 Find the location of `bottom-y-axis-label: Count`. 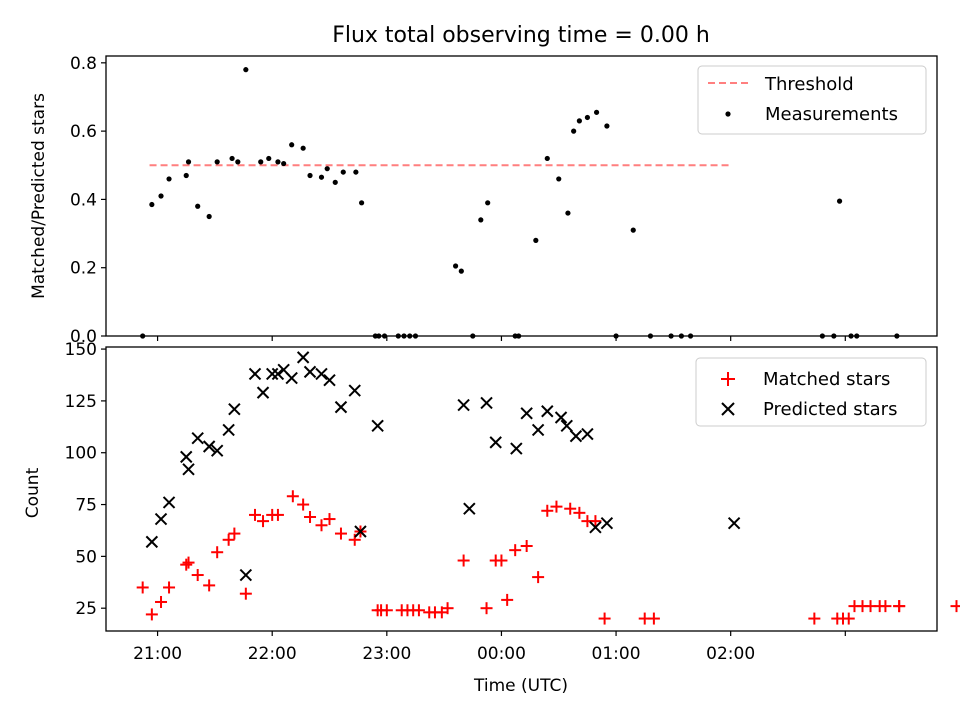

bottom-y-axis-label: Count is located at coordinates (33, 492).